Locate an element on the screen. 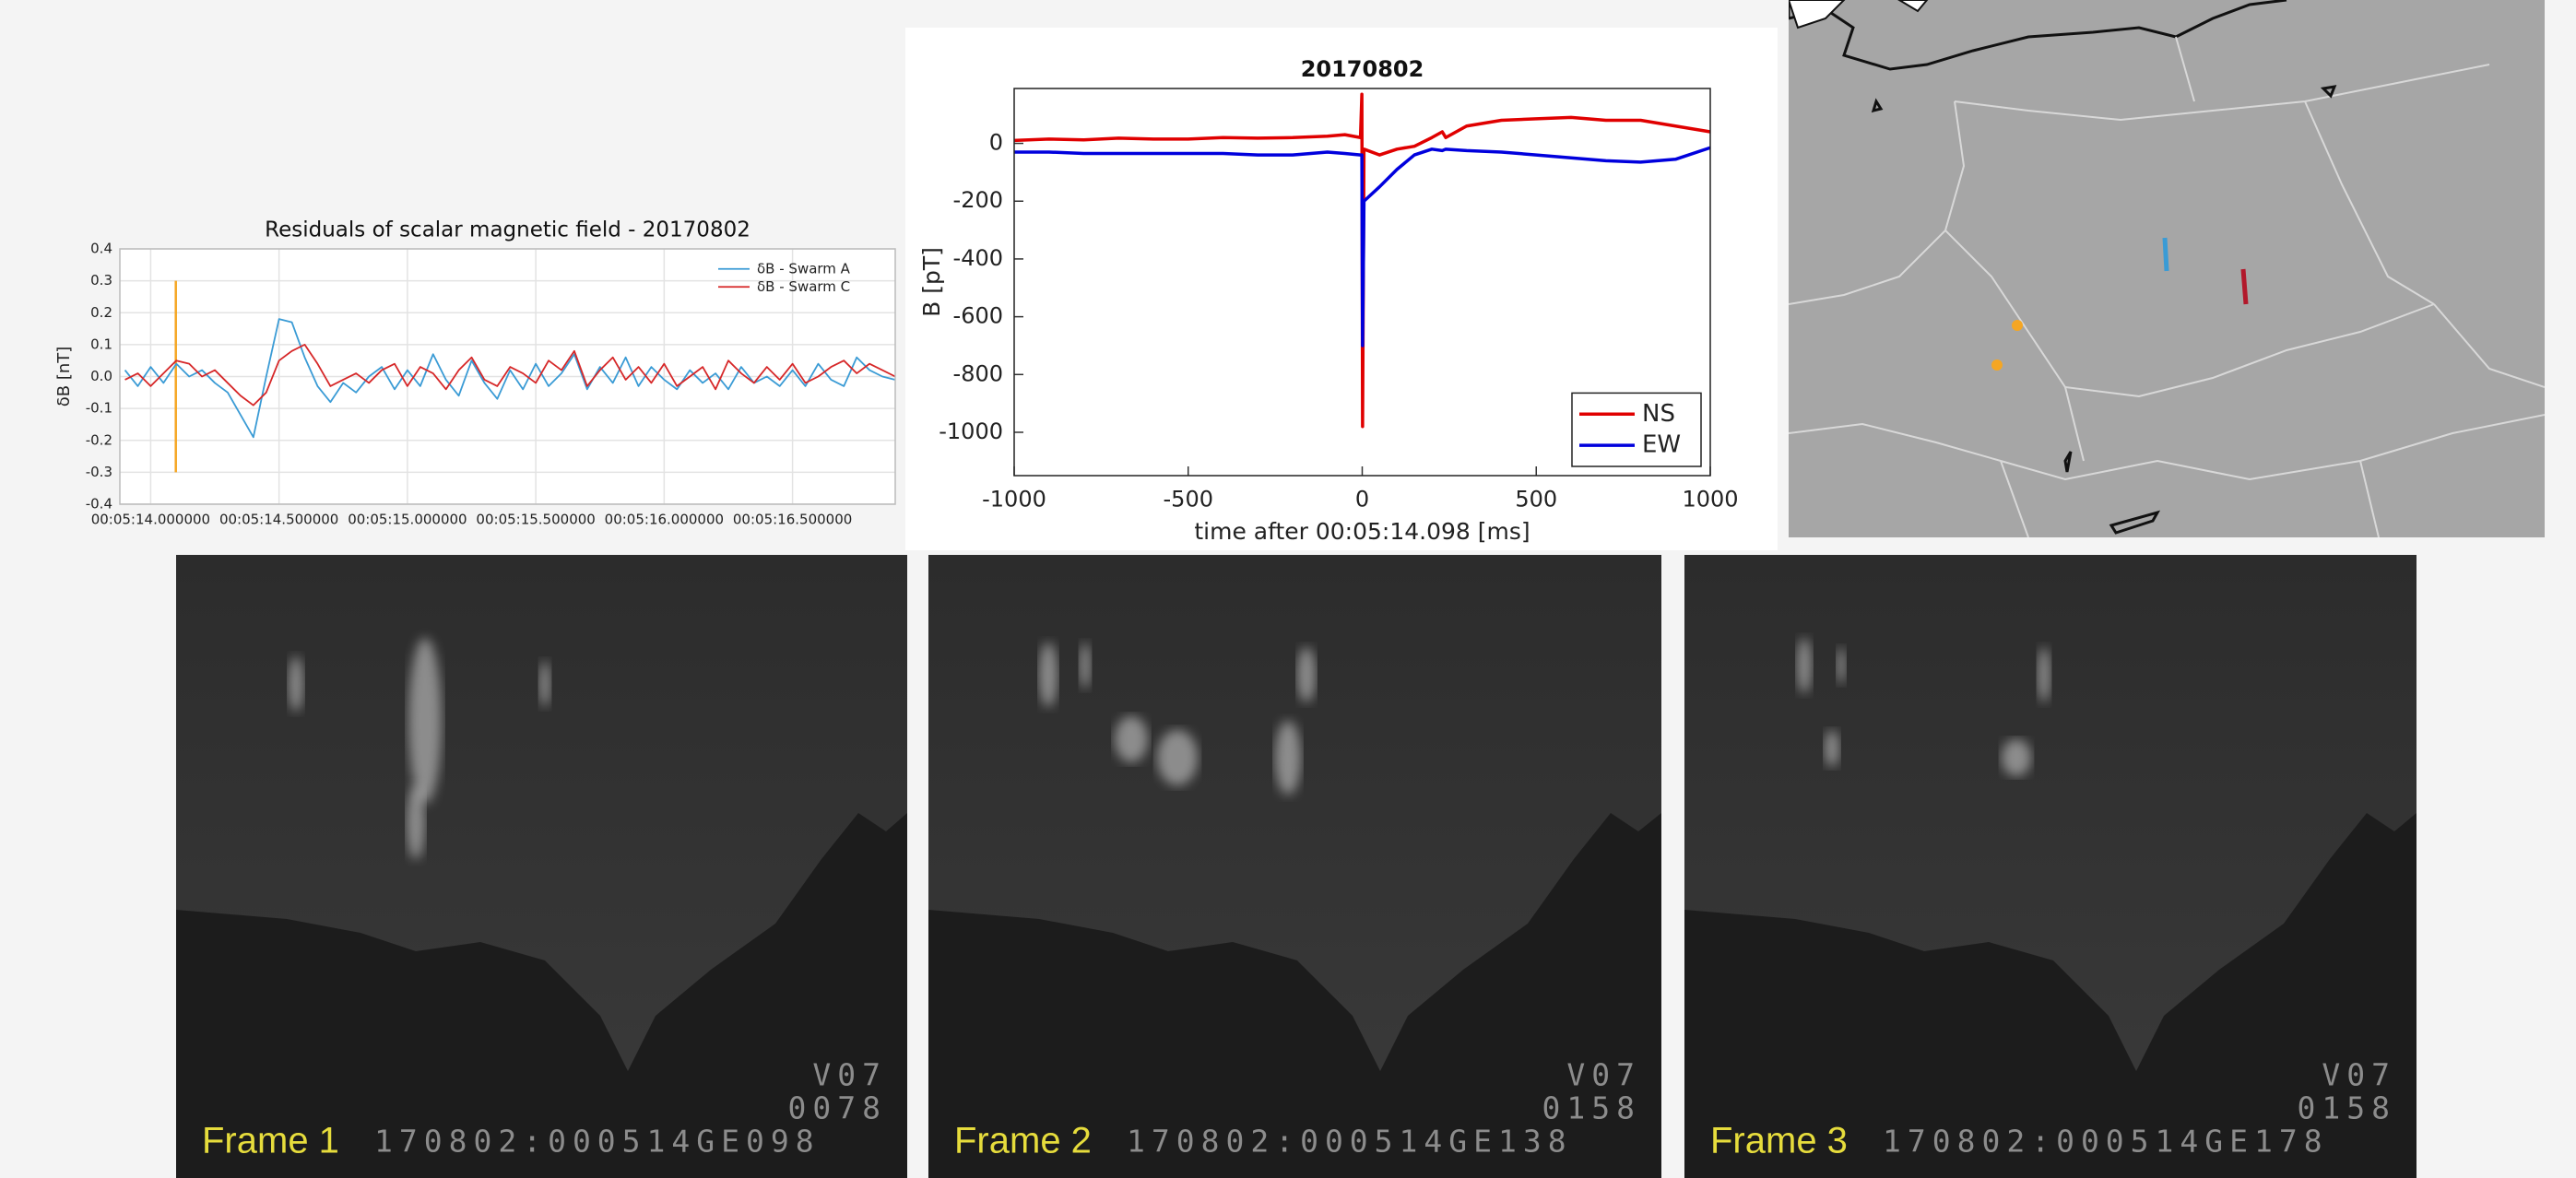 The image size is (2576, 1178). legend-label: EW is located at coordinates (1661, 445).